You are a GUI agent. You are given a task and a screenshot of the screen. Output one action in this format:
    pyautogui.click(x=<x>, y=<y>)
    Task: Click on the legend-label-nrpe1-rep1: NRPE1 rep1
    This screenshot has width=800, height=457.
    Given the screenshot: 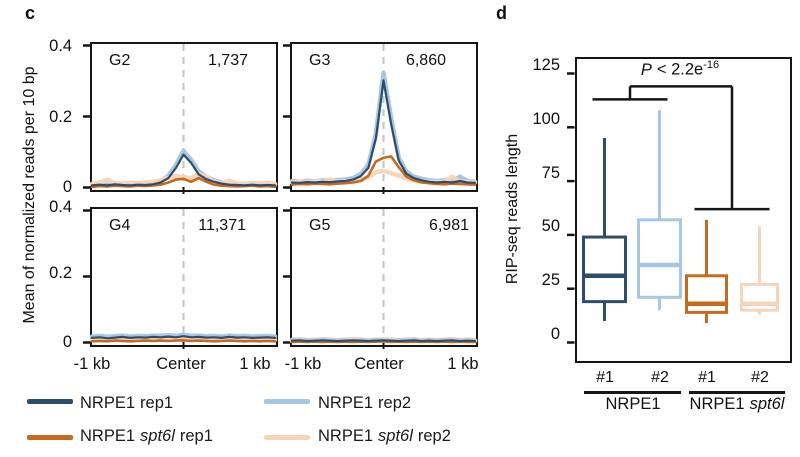 What is the action you would take?
    pyautogui.click(x=126, y=403)
    